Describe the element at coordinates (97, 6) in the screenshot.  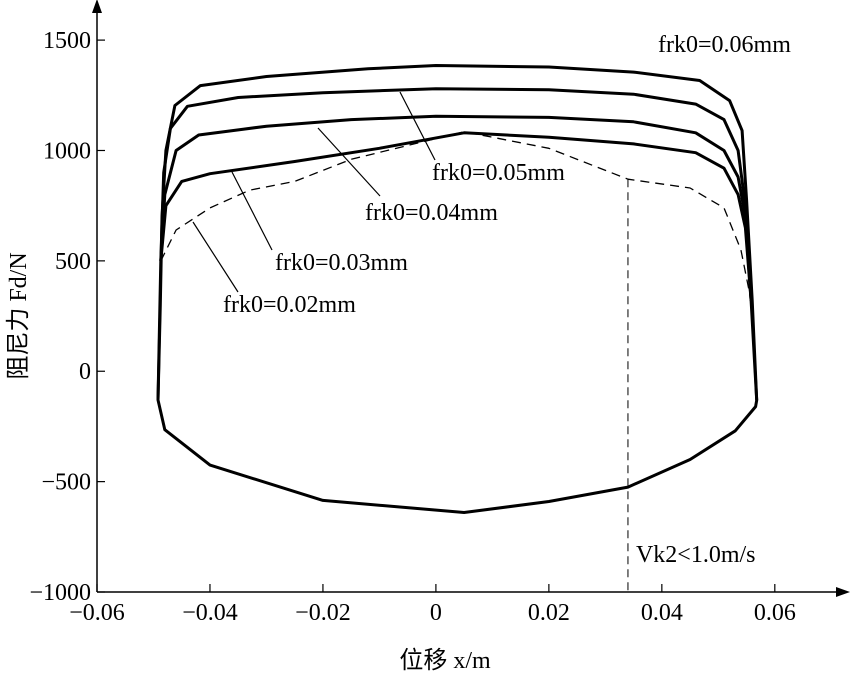
I see `y-axis-arrow` at that location.